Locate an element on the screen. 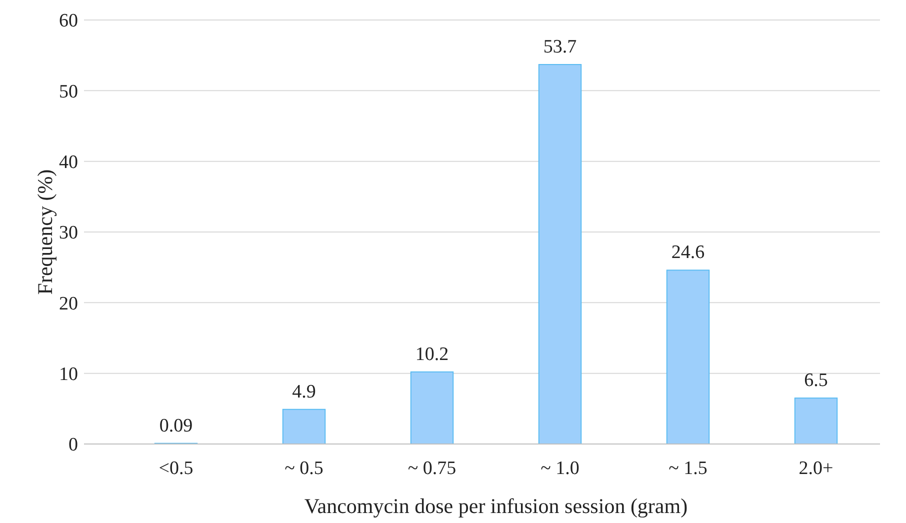  x-tick-label: ~ 0.75 is located at coordinates (432, 468).